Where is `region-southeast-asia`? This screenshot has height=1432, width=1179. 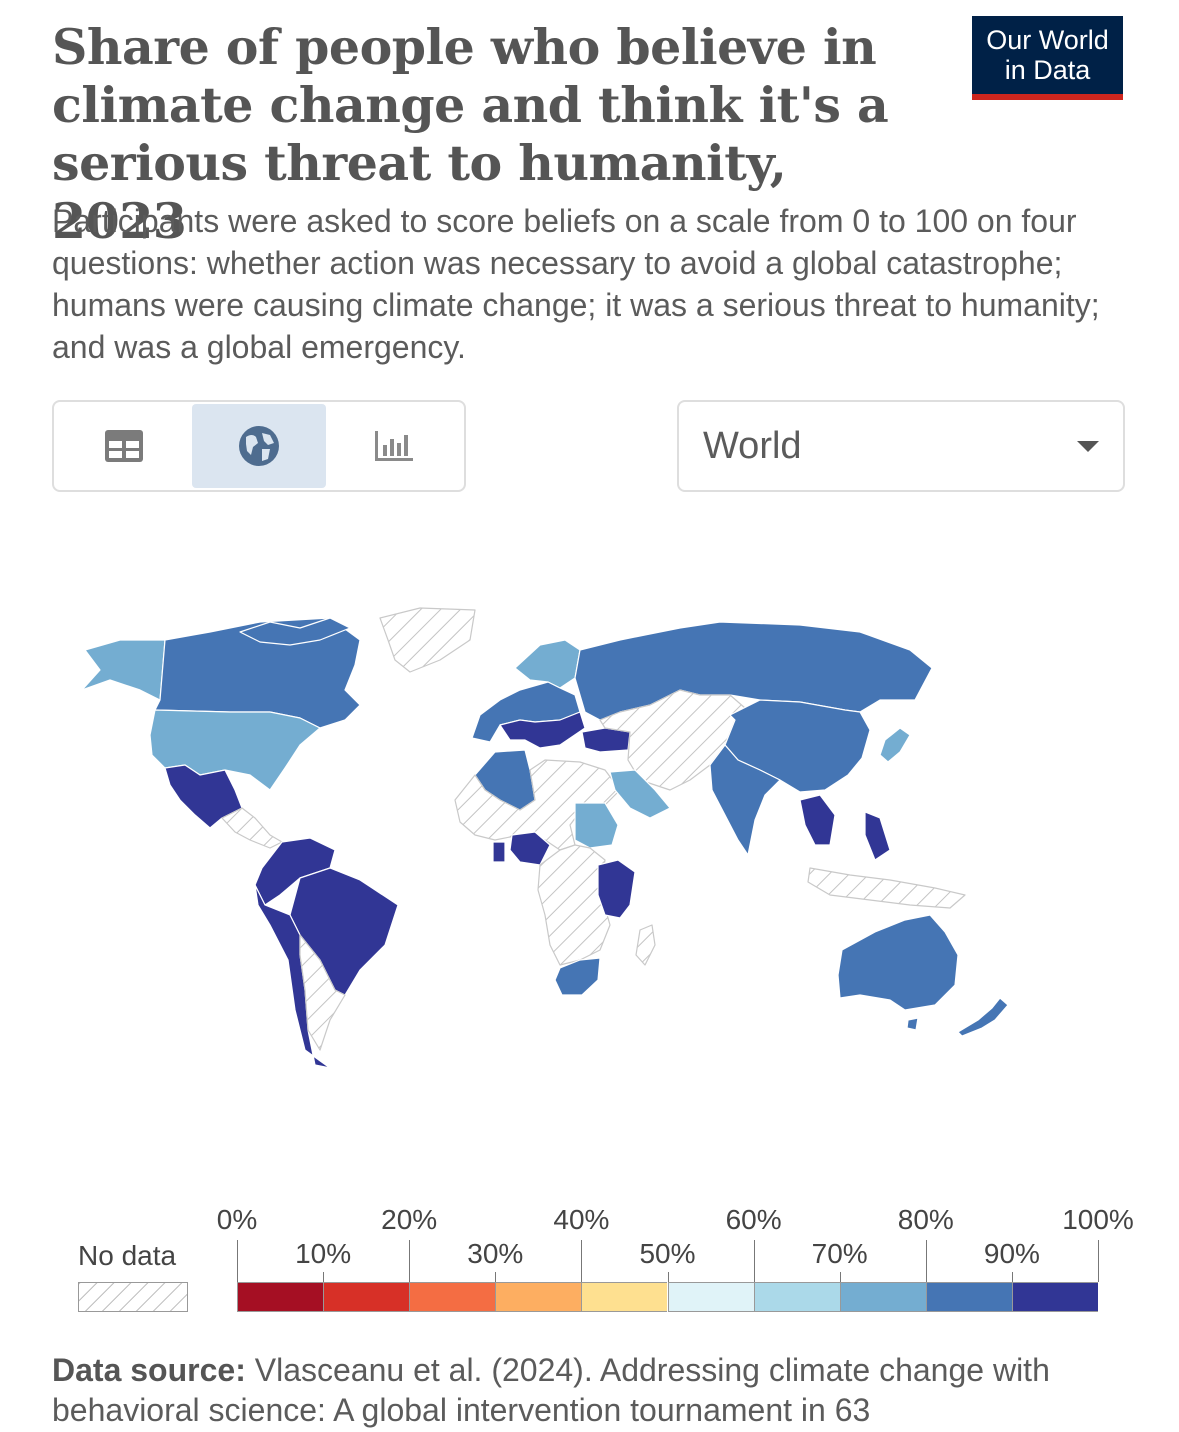
region-southeast-asia is located at coordinates (845, 827).